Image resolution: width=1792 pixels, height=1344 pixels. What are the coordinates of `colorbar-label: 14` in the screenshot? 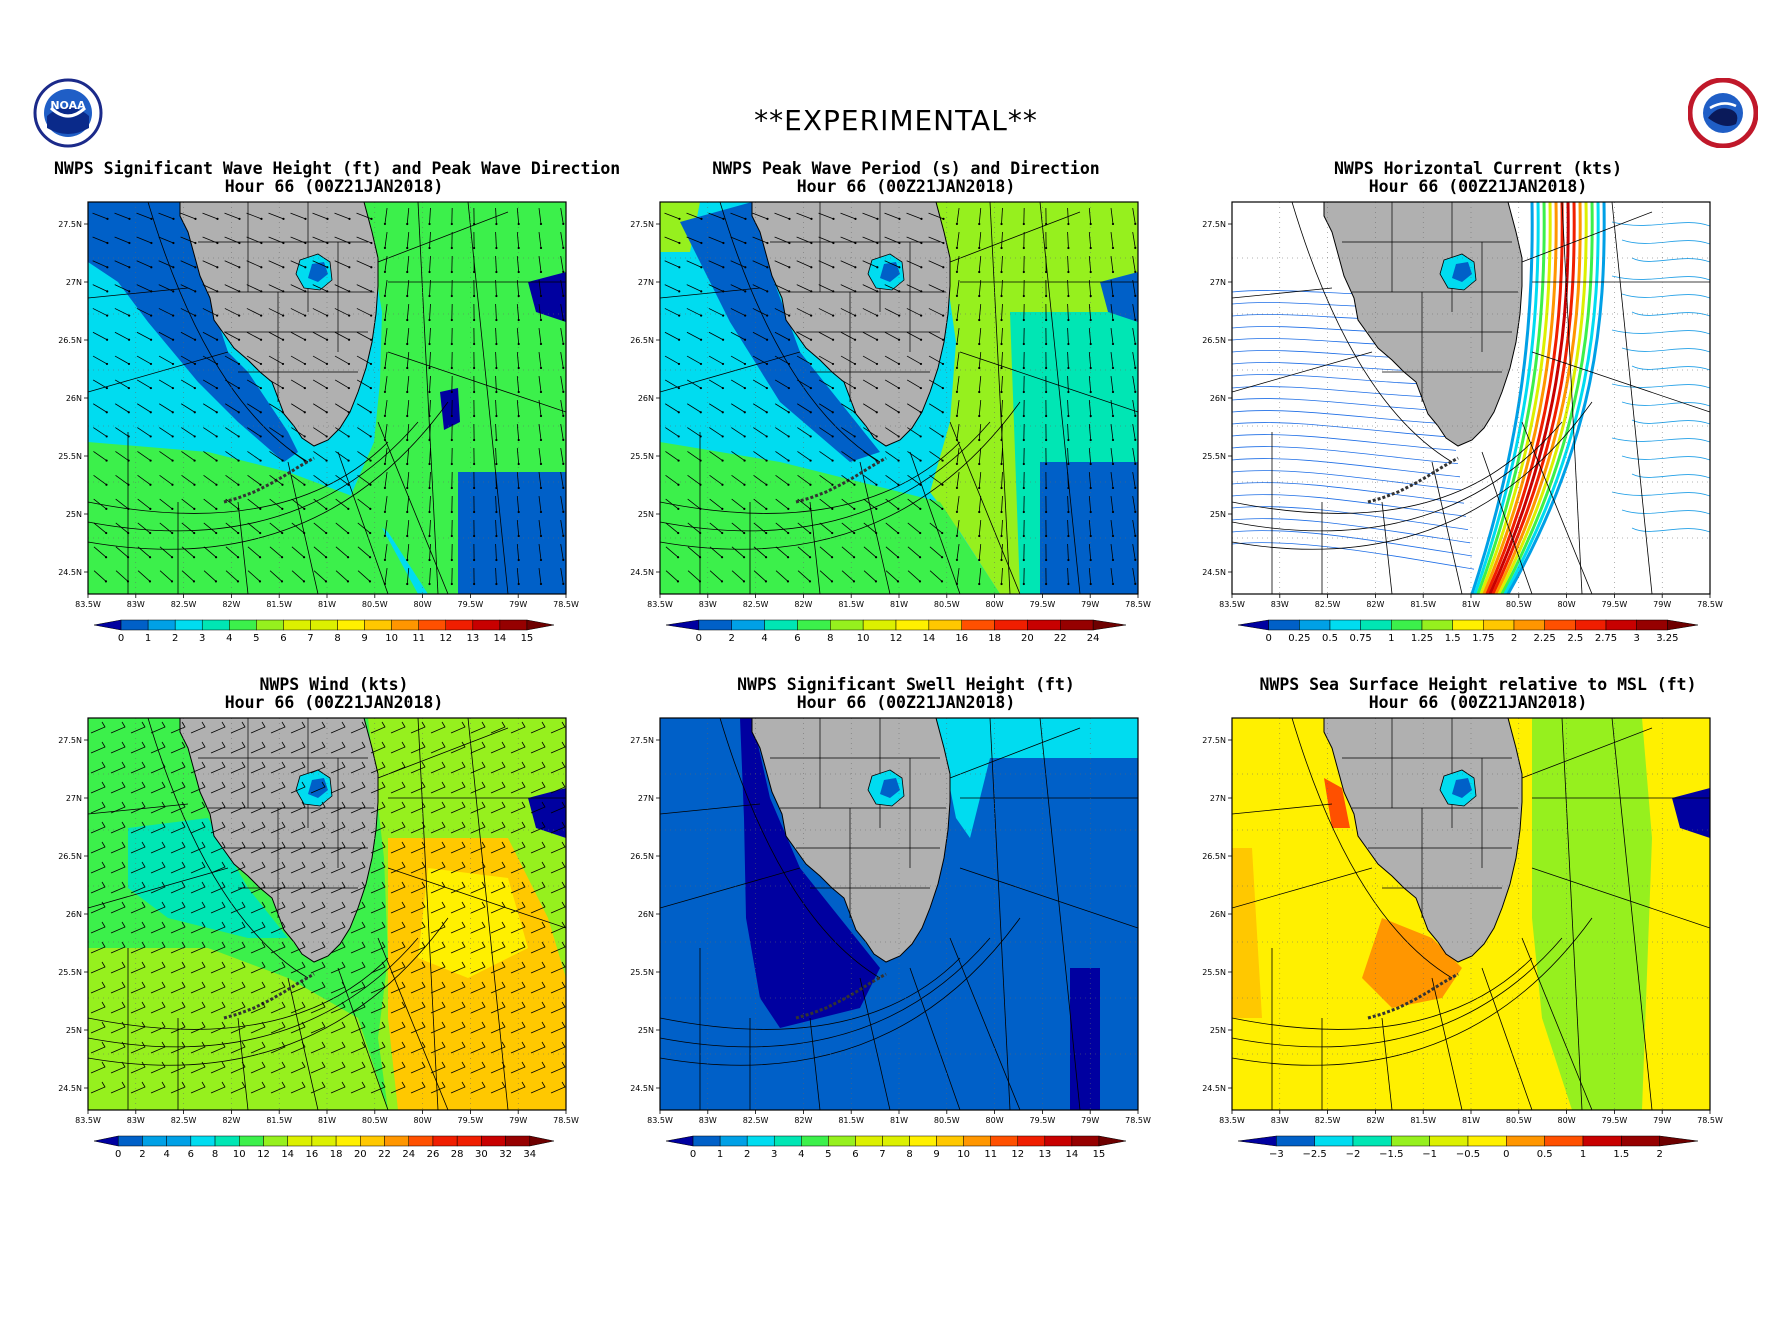 It's located at (500, 638).